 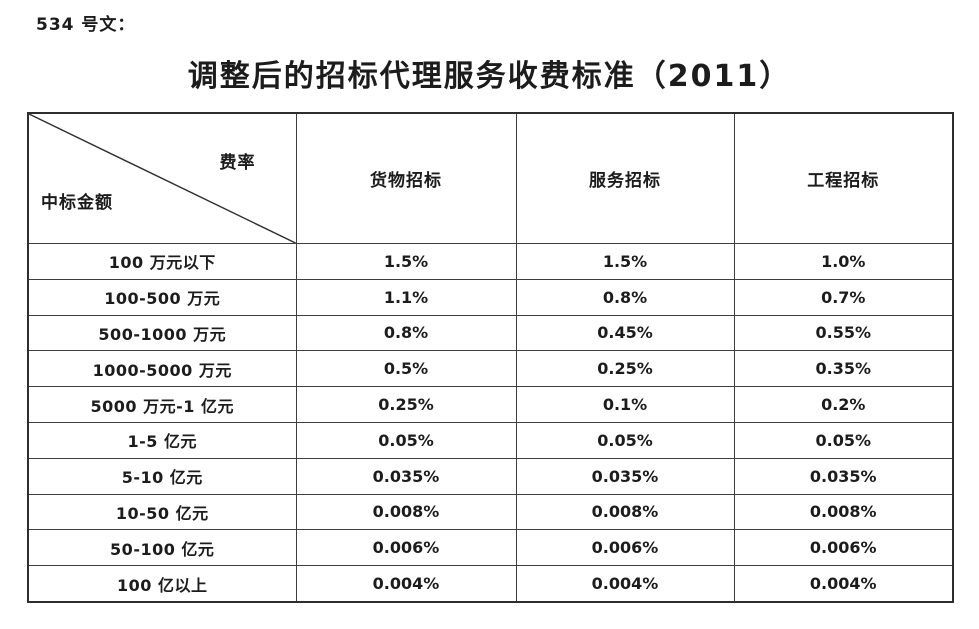 What do you see at coordinates (406, 178) in the screenshot?
I see `column-header-goods: 货物招标` at bounding box center [406, 178].